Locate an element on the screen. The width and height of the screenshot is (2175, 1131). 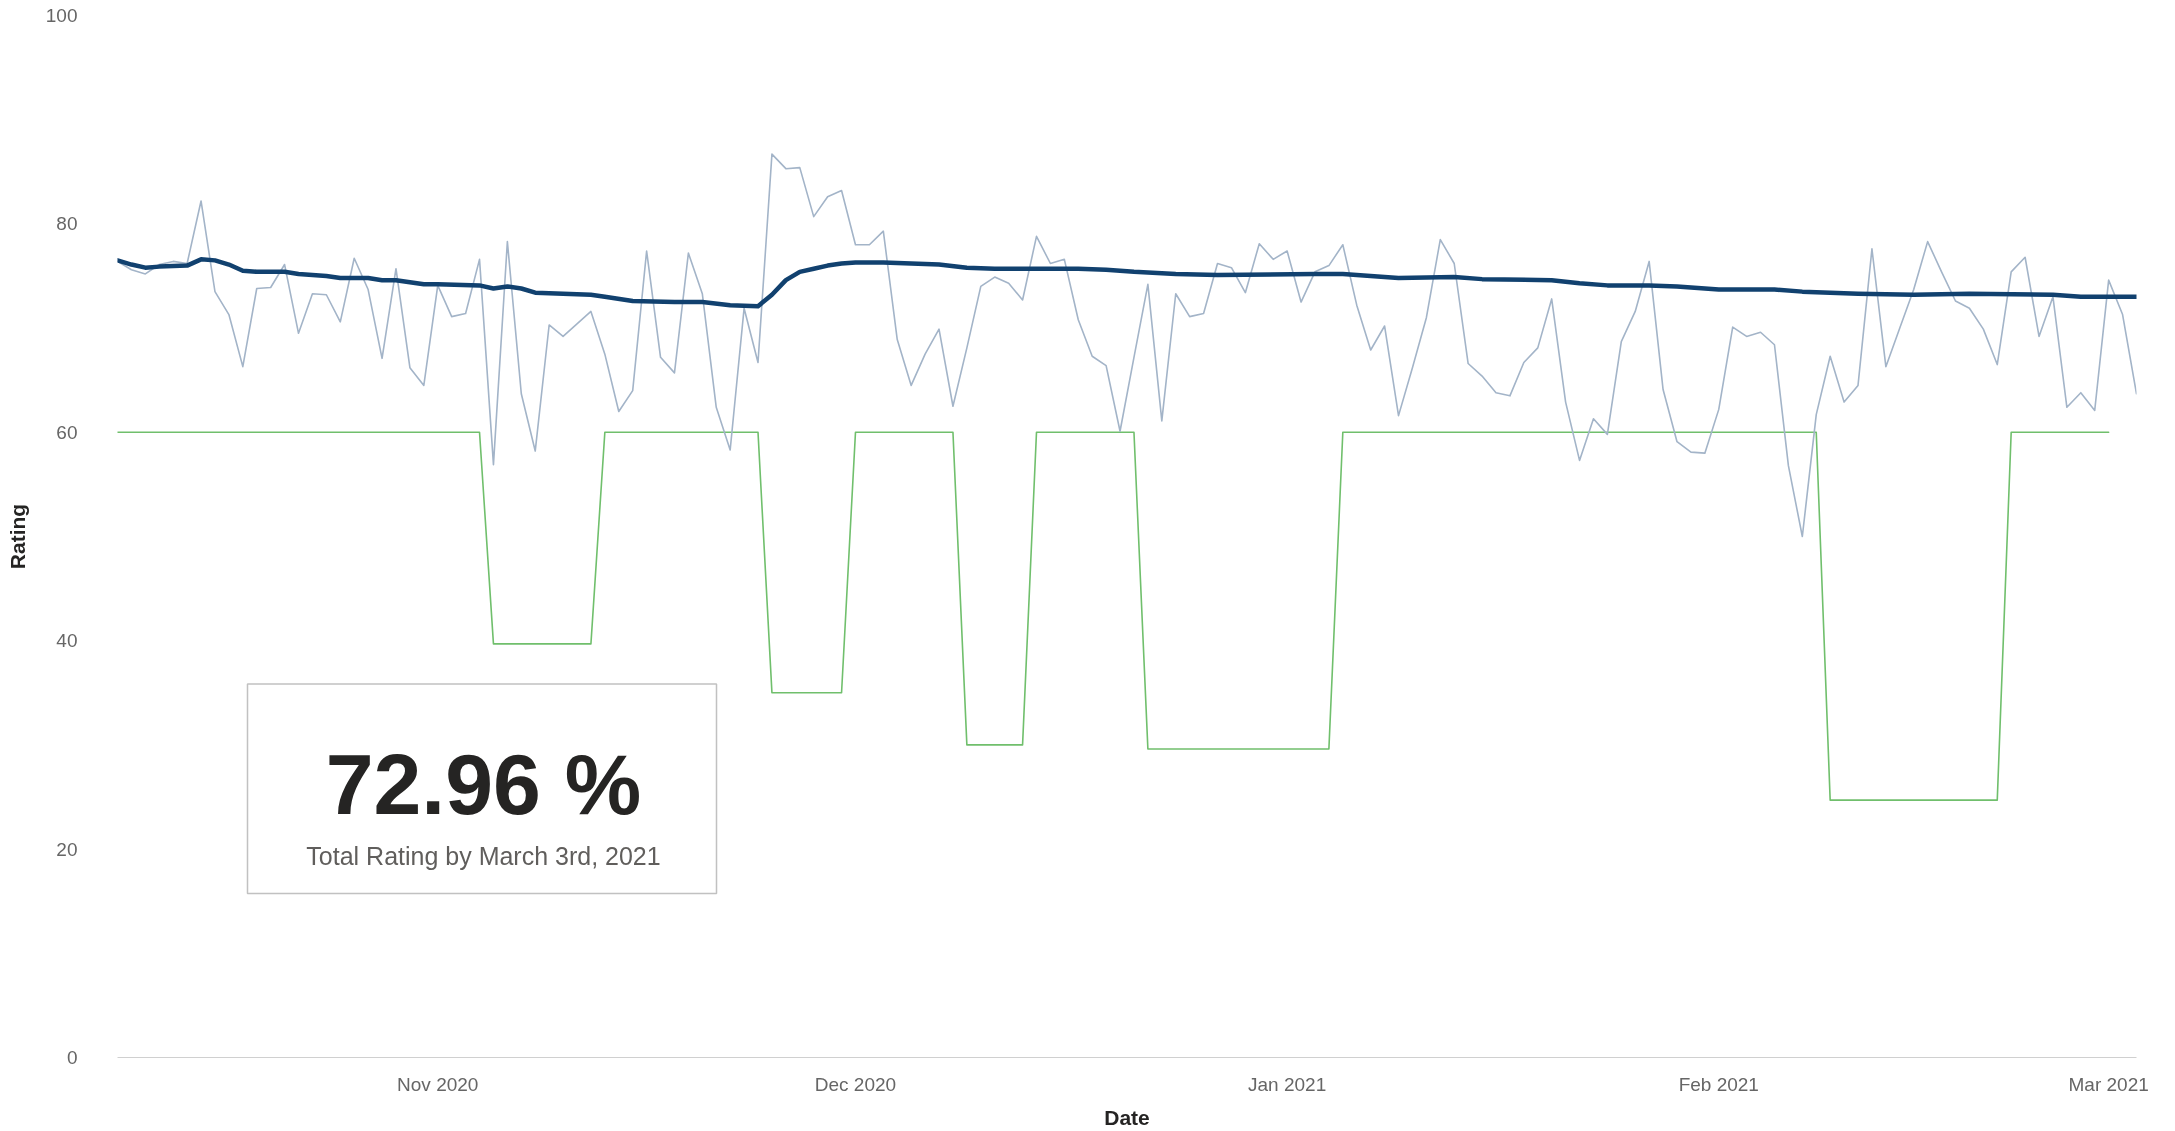
y-tick-label: 60 is located at coordinates (67, 432).